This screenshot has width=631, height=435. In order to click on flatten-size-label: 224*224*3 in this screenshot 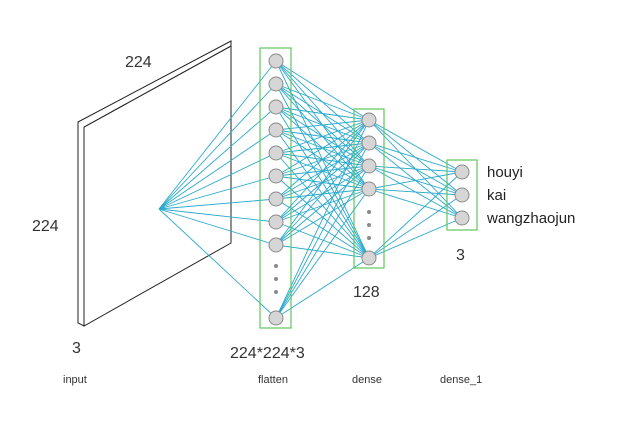, I will do `click(267, 353)`.